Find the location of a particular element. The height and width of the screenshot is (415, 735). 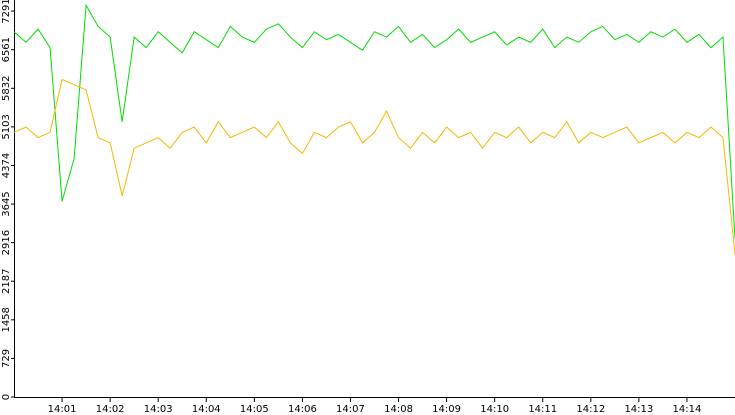

x-tick-label: 14:03 is located at coordinates (158, 409).